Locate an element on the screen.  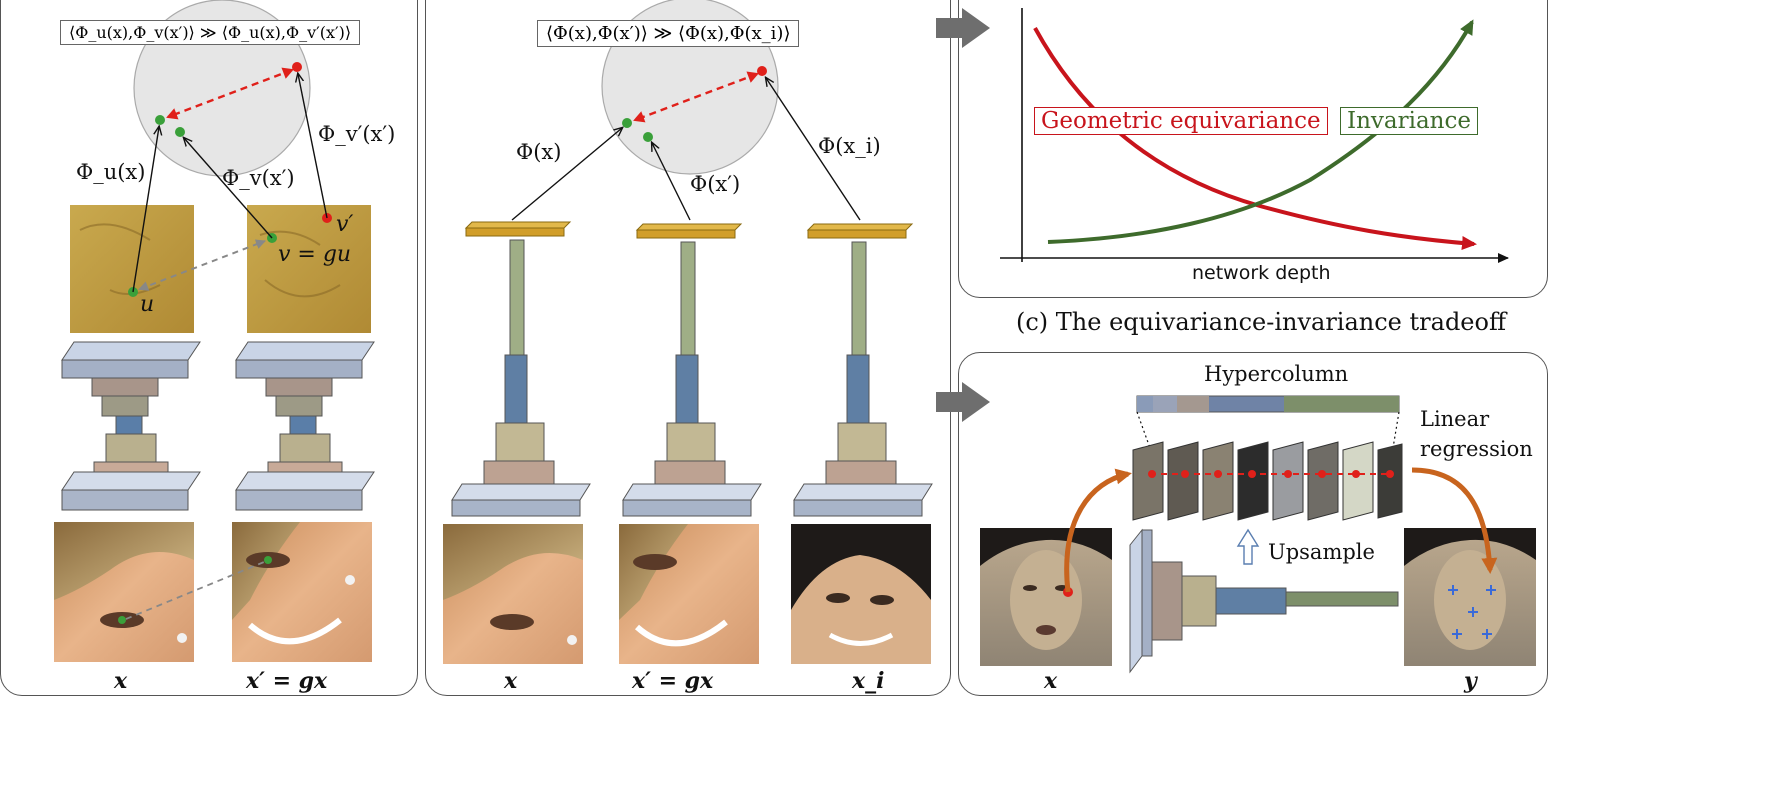
label-image-b-right: x_i is located at coordinates (868, 681).